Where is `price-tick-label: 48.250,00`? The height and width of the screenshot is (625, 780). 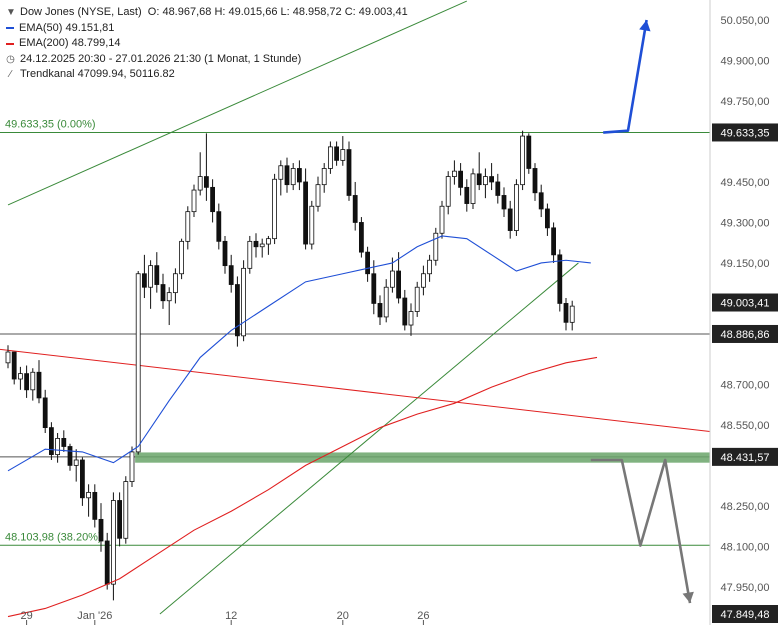 price-tick-label: 48.250,00 is located at coordinates (745, 507).